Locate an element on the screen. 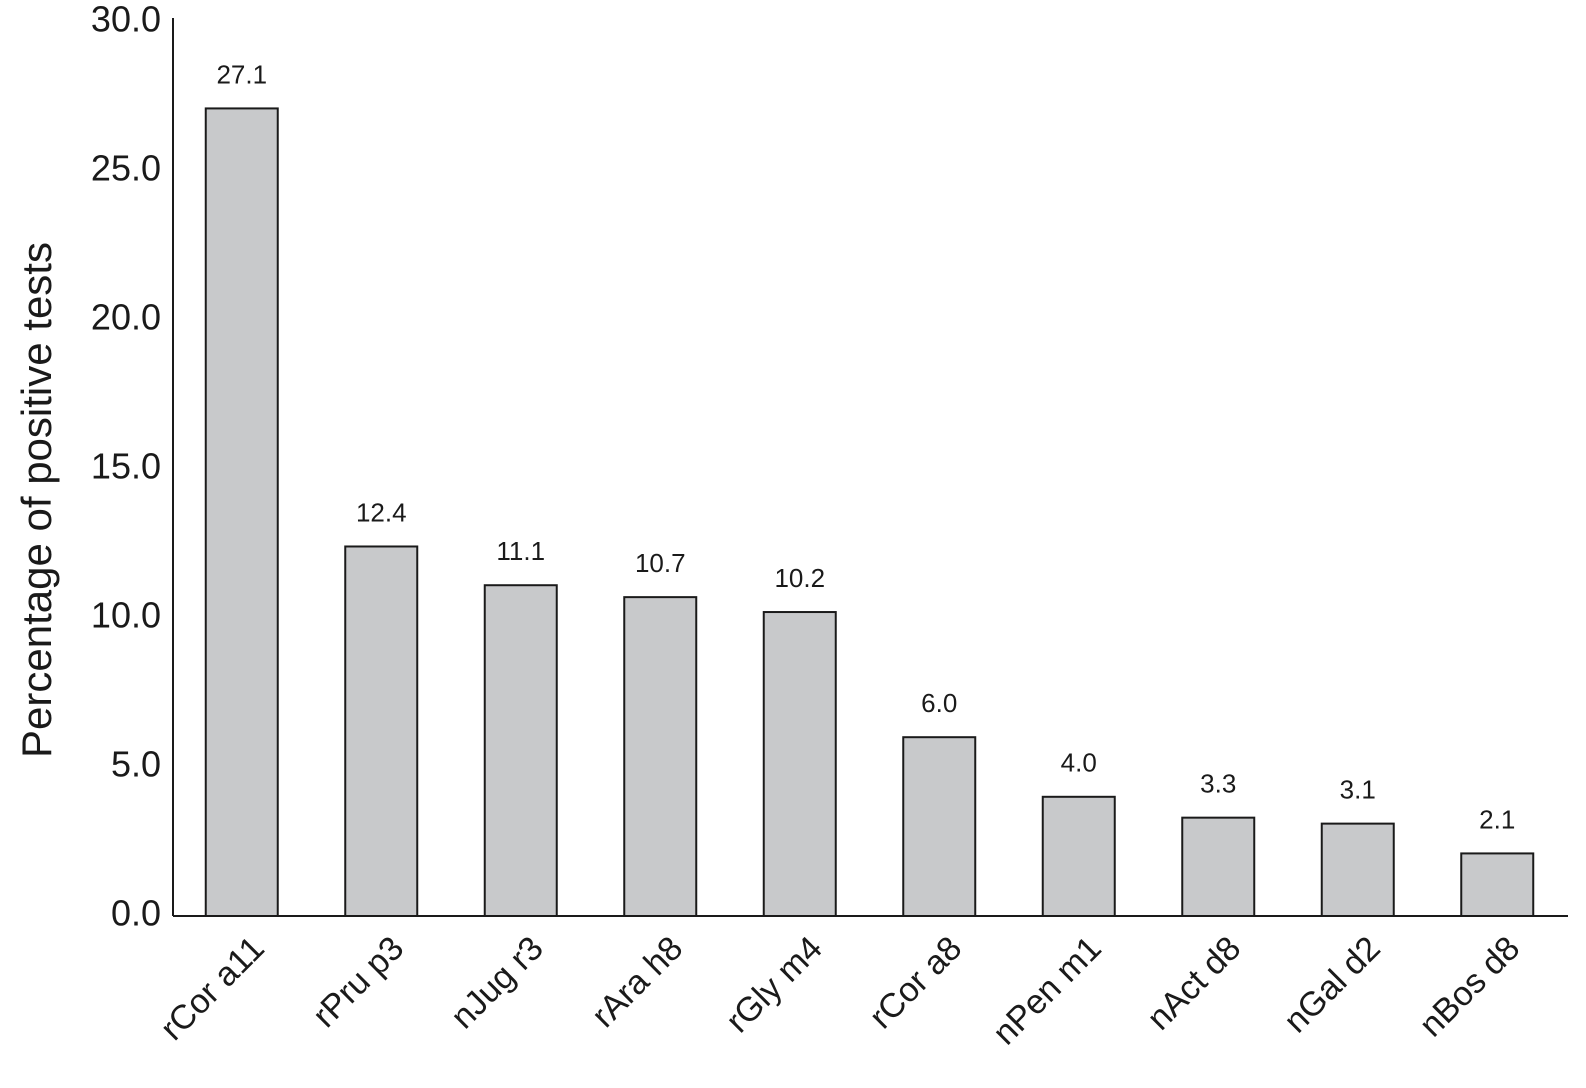 The image size is (1586, 1088). x-tick-label: nPen m1 is located at coordinates (1047, 990).